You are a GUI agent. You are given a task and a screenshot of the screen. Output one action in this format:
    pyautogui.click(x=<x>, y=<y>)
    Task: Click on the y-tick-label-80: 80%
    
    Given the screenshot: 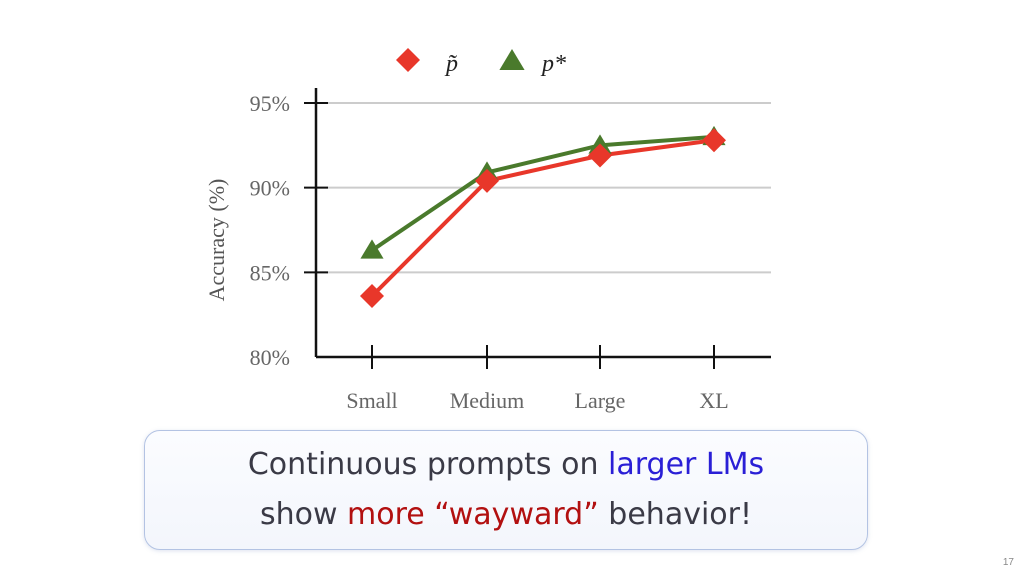 What is the action you would take?
    pyautogui.click(x=270, y=357)
    